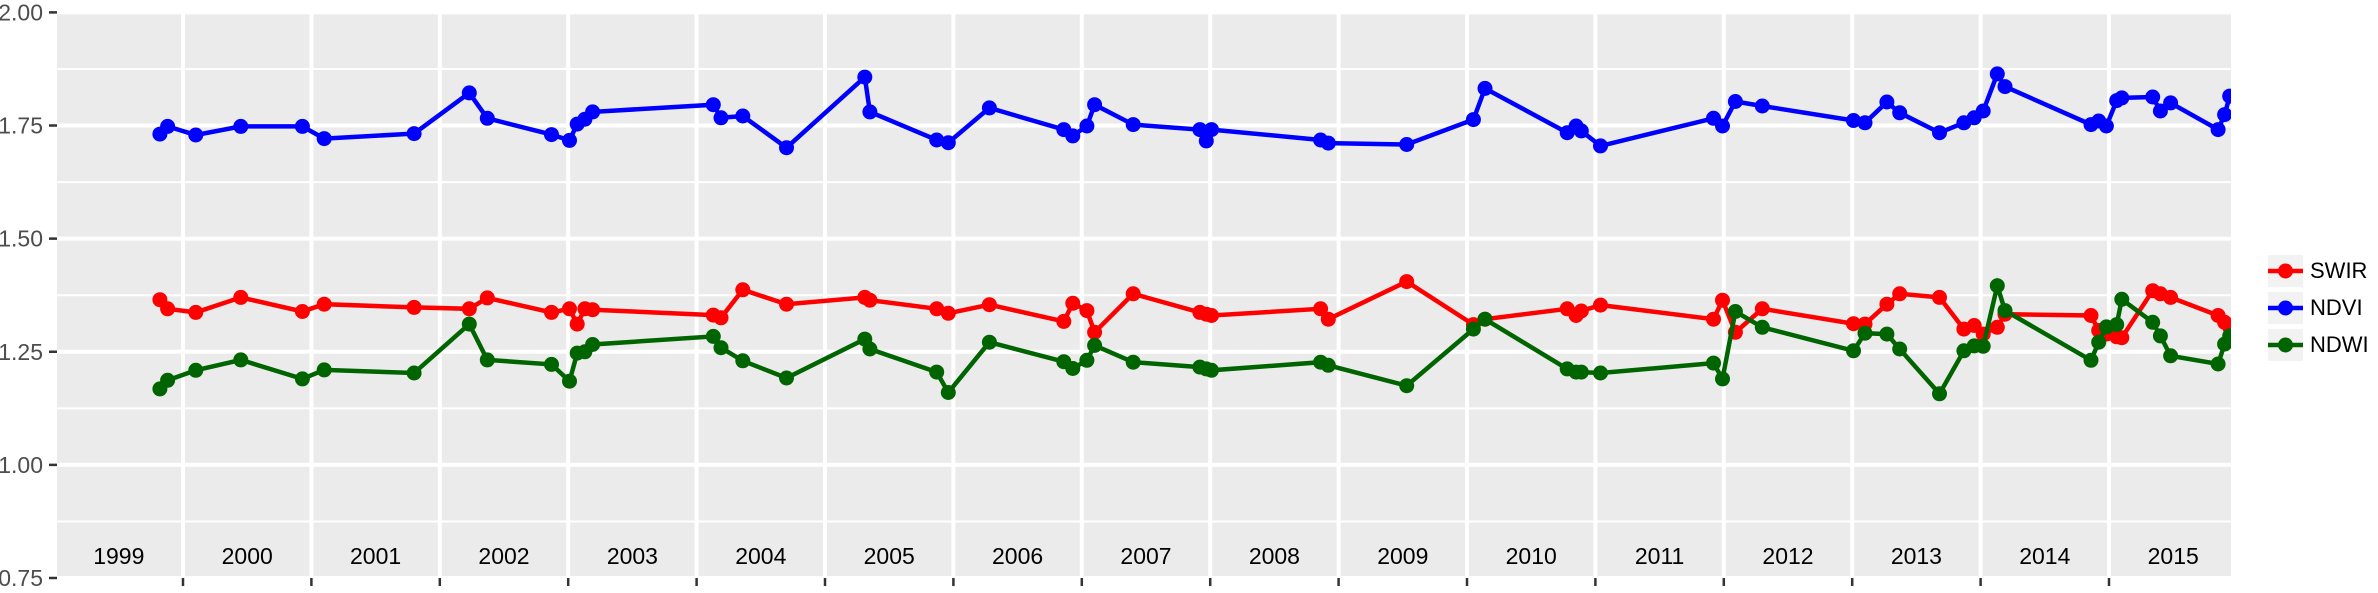  I want to click on legend: SWIR NDVI NDWI, so click(2318, 310).